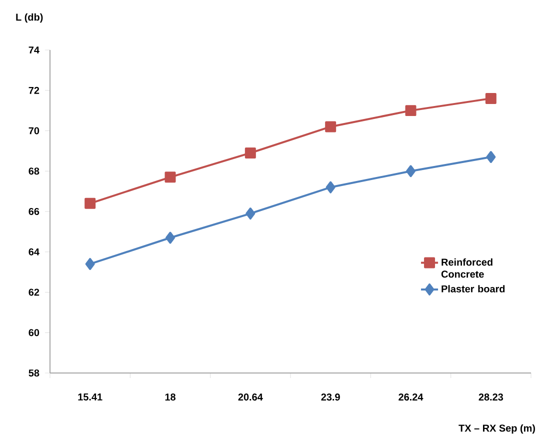 The height and width of the screenshot is (443, 541). I want to click on y-tick-label: 66, so click(34, 212).